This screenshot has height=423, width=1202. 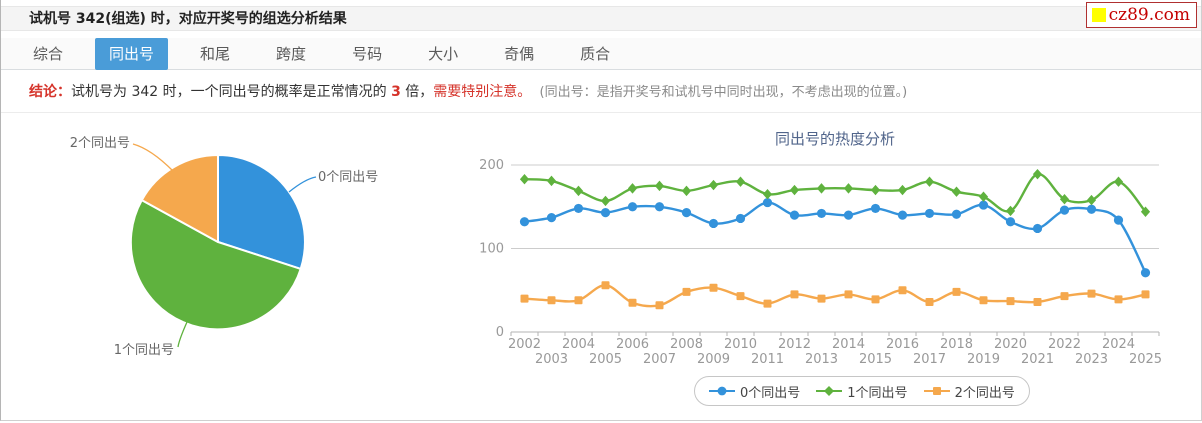 I want to click on line-chart-title: 同出号的热度分析, so click(x=835, y=139).